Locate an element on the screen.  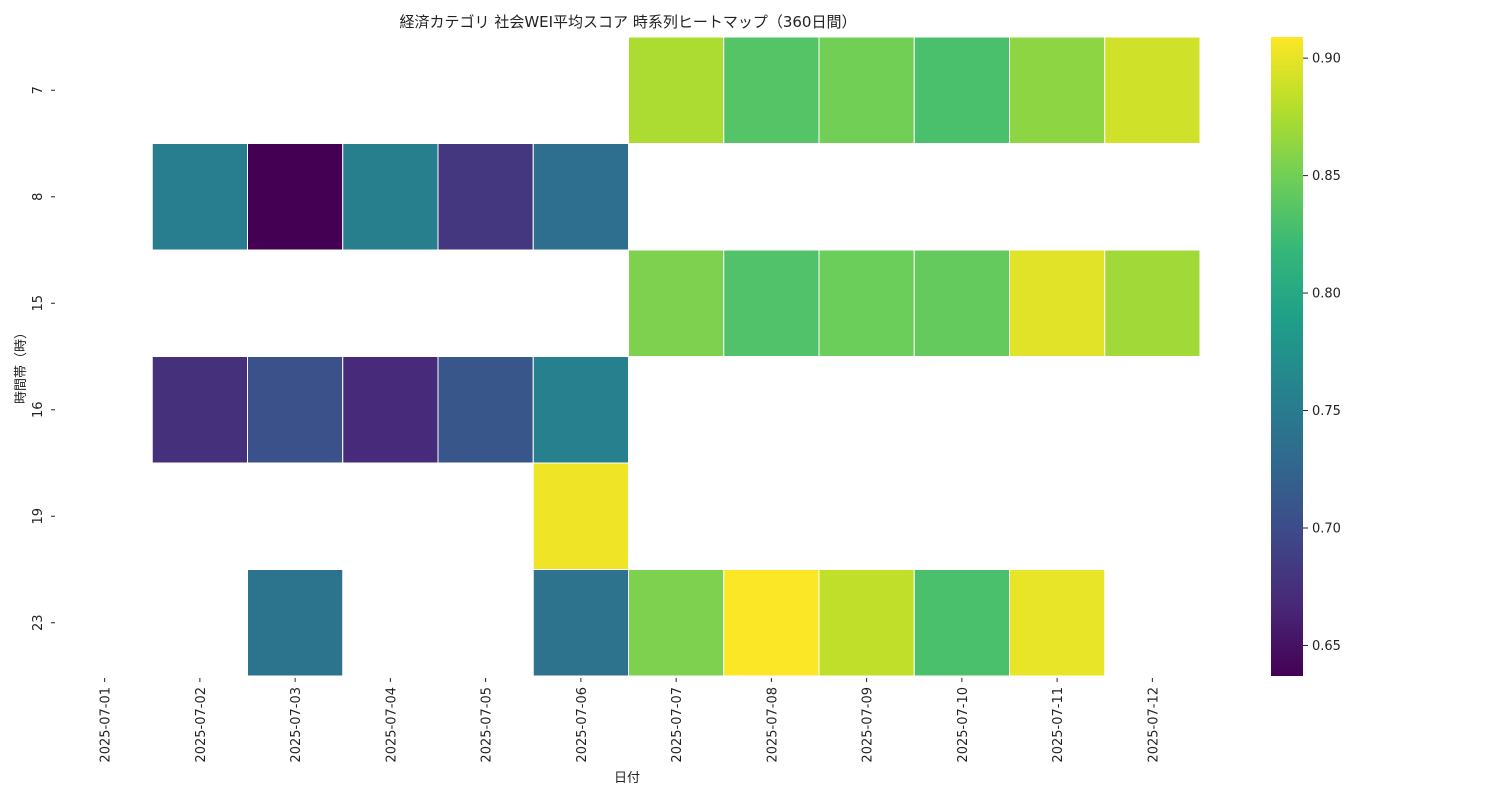
x-tick-label: 2025-07-11 is located at coordinates (1058, 725).